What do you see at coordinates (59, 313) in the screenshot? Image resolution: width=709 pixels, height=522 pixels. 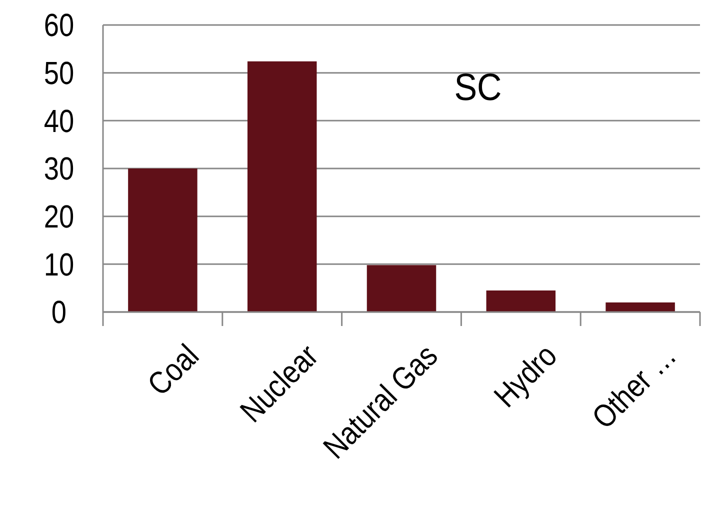 I see `y-tick-label: 0` at bounding box center [59, 313].